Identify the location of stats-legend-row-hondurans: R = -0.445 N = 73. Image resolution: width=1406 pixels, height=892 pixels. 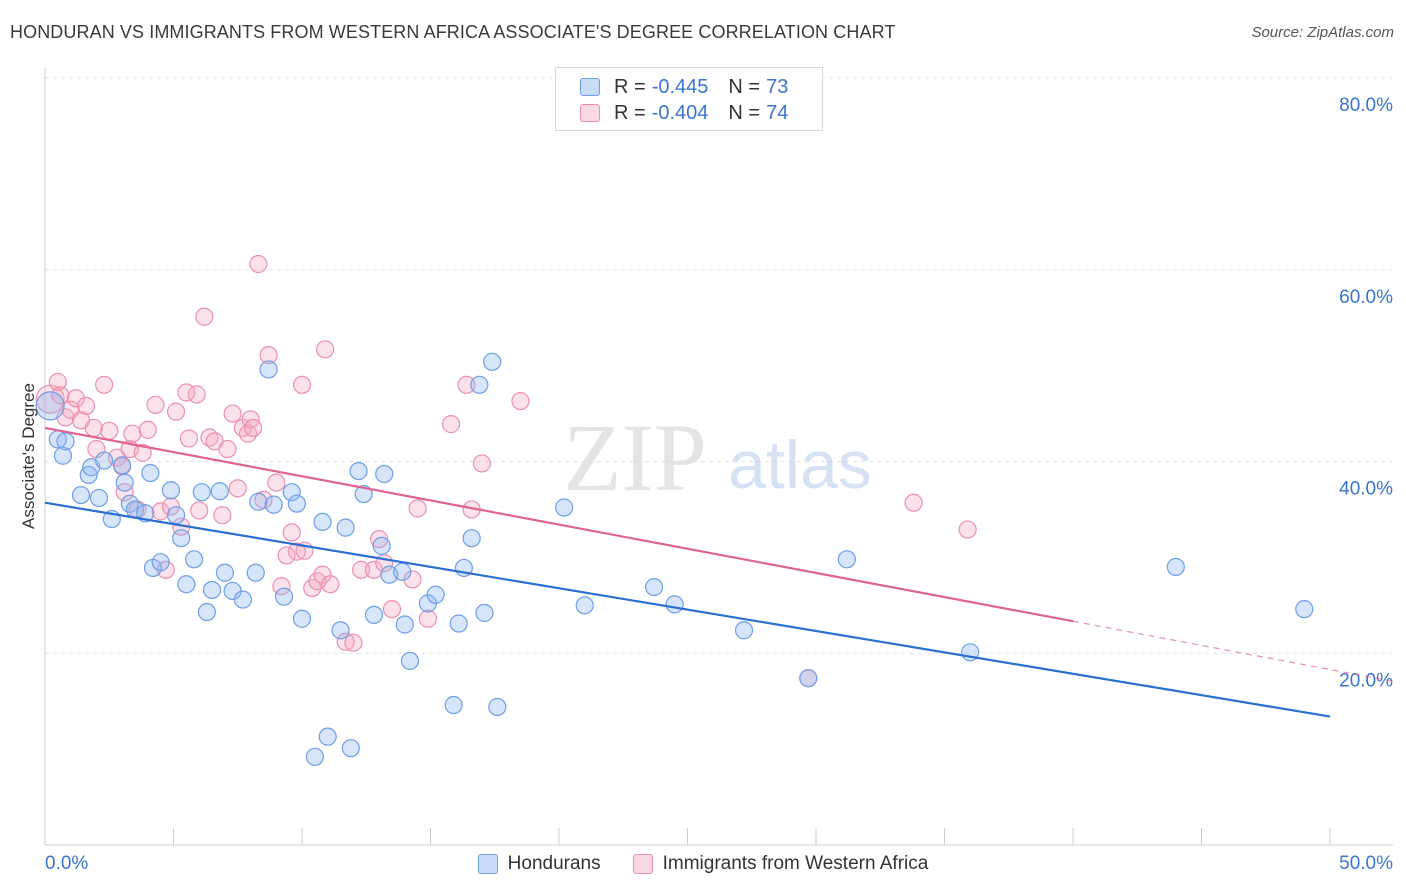
(684, 87).